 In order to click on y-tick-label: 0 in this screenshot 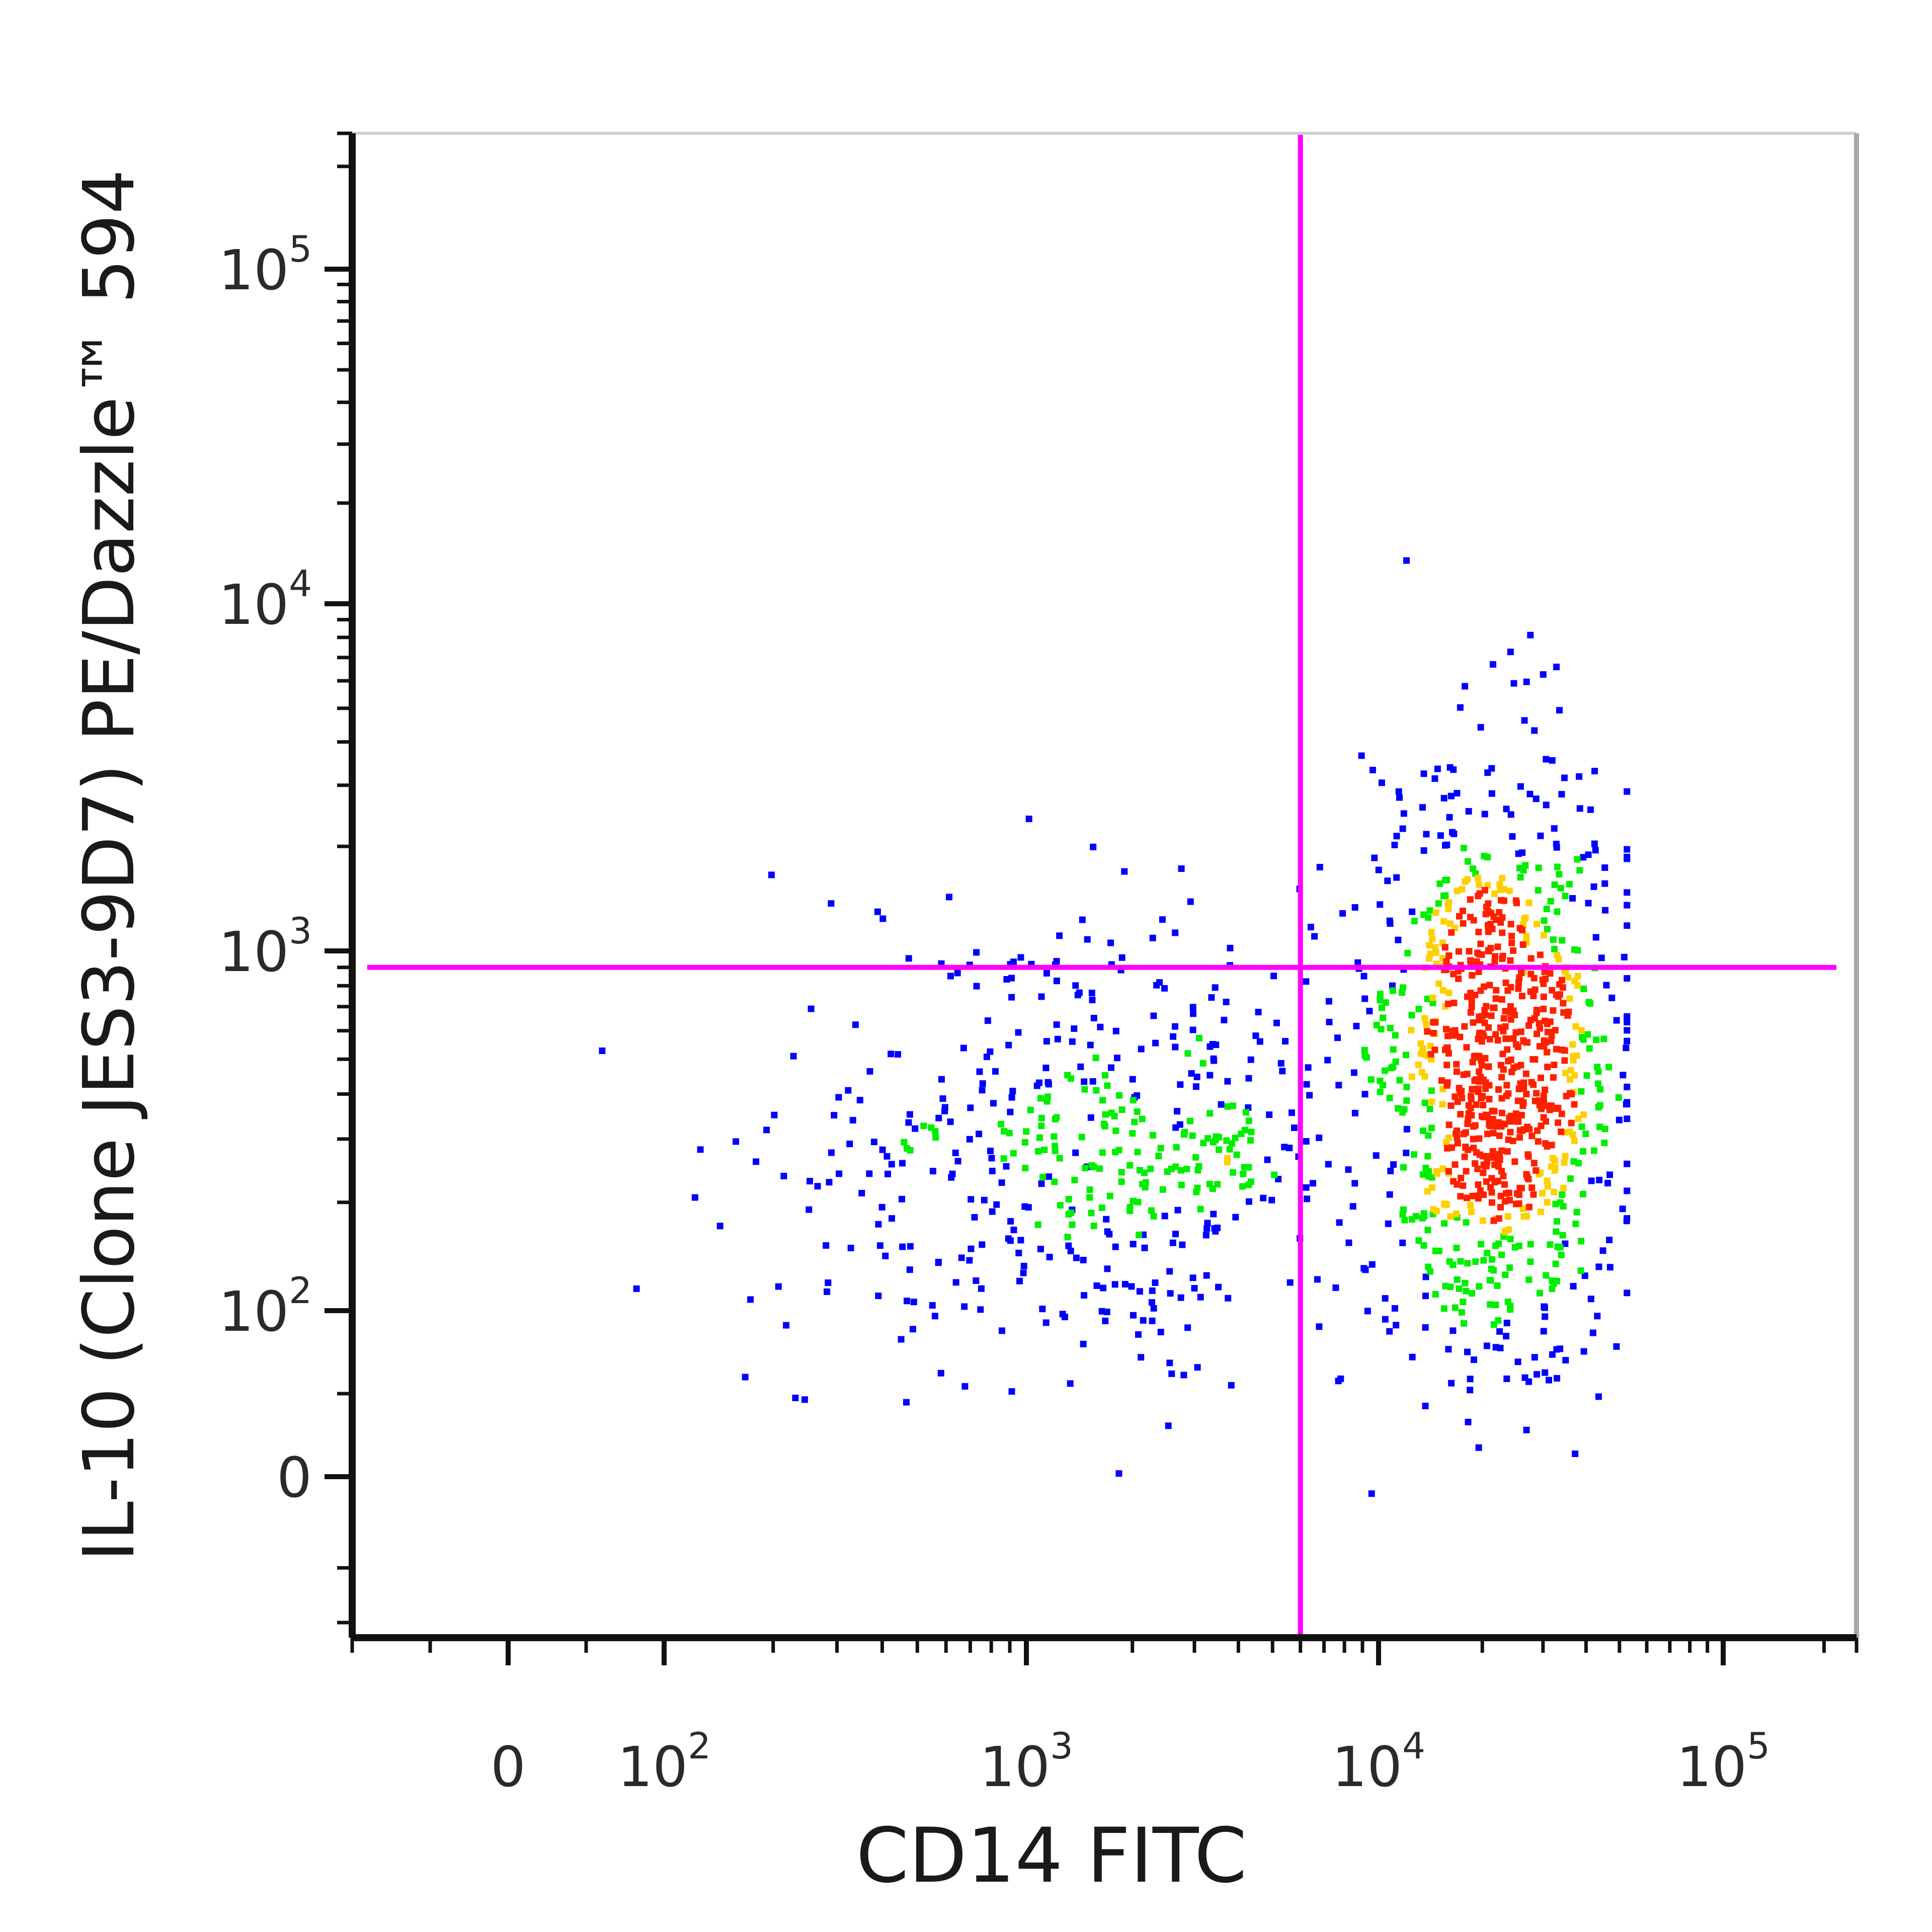, I will do `click(295, 1477)`.